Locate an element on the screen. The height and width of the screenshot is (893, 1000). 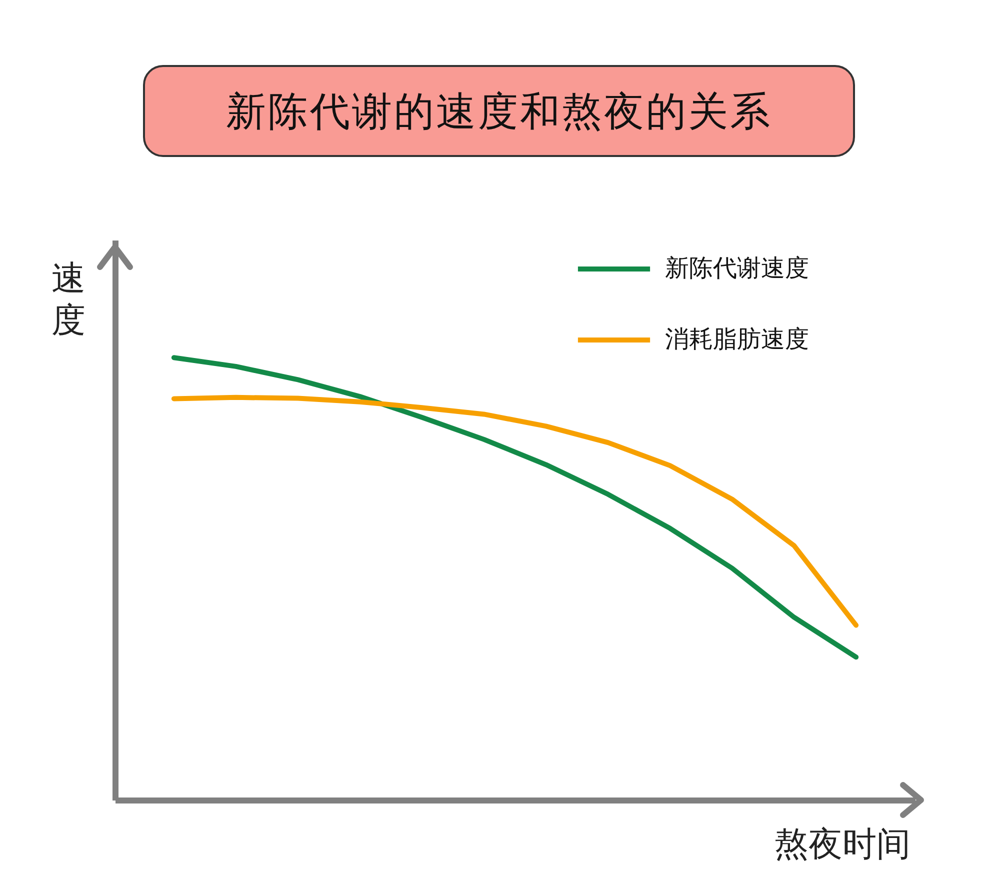
legend-label: 消耗脂肪速度 is located at coordinates (737, 339).